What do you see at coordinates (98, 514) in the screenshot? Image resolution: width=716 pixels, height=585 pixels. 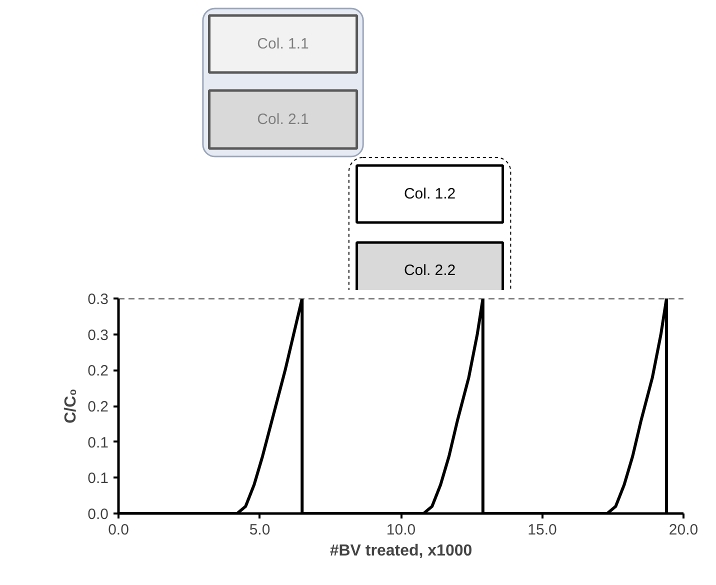 I see `y-tick-label: 0.0` at bounding box center [98, 514].